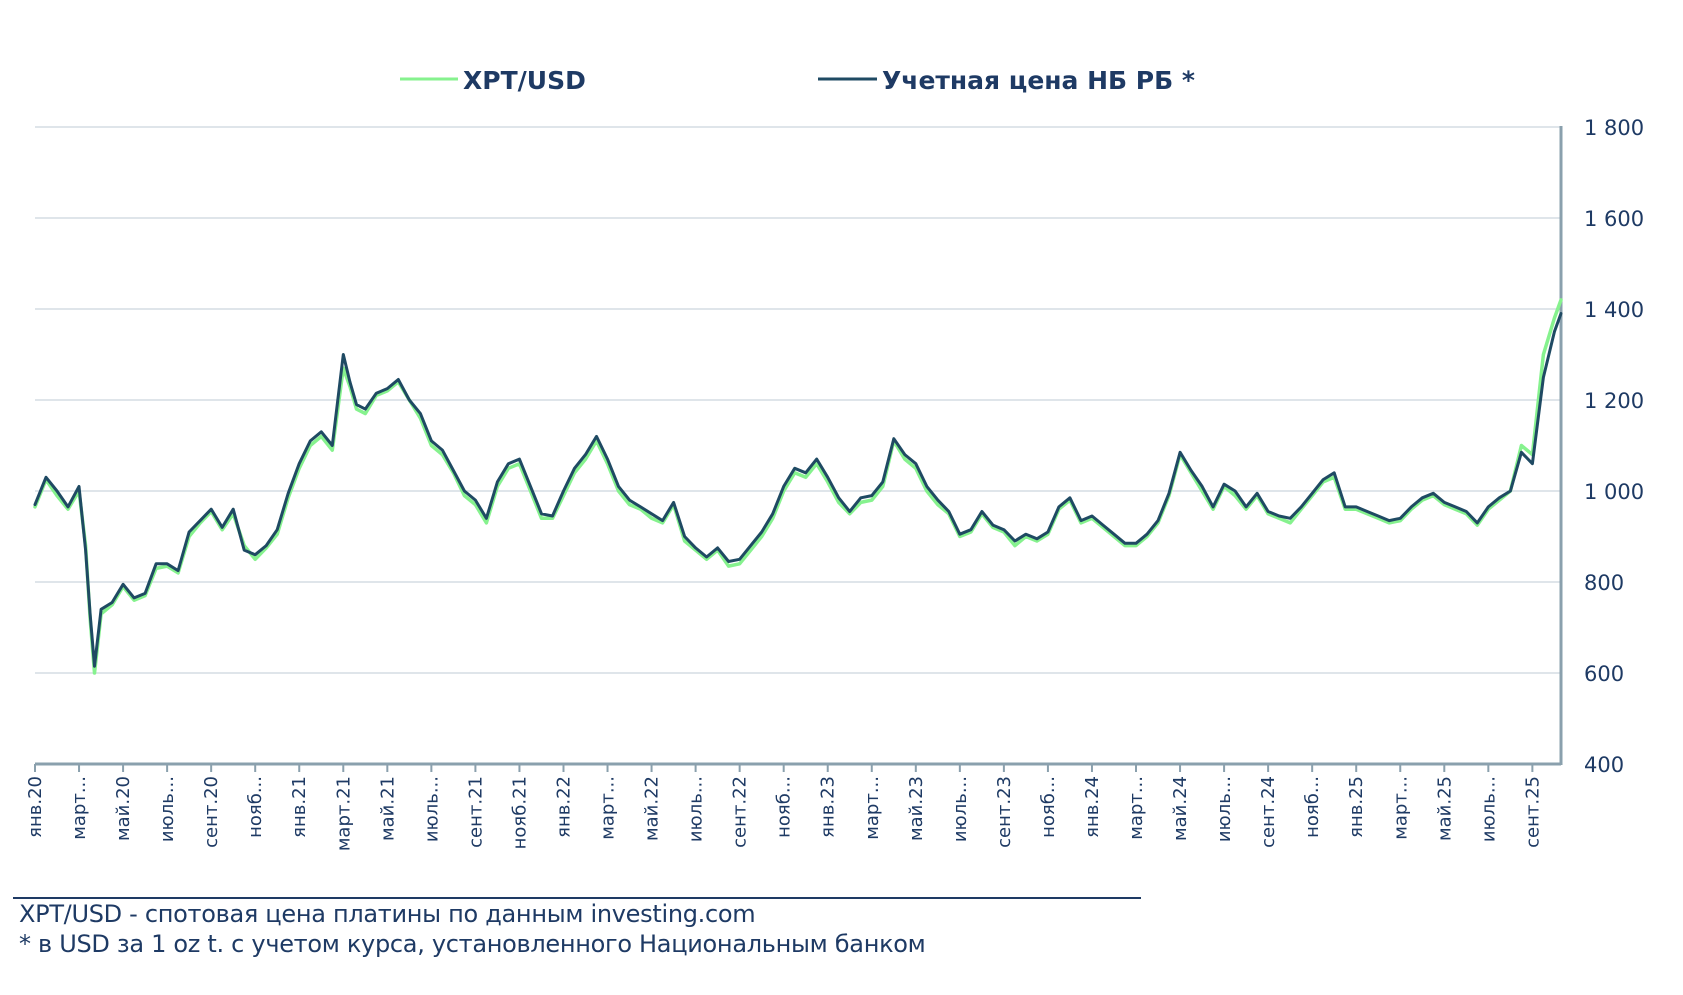 This screenshot has width=1683, height=995. Describe the element at coordinates (1444, 808) in the screenshot. I see `x-tick-label: май.25` at that location.